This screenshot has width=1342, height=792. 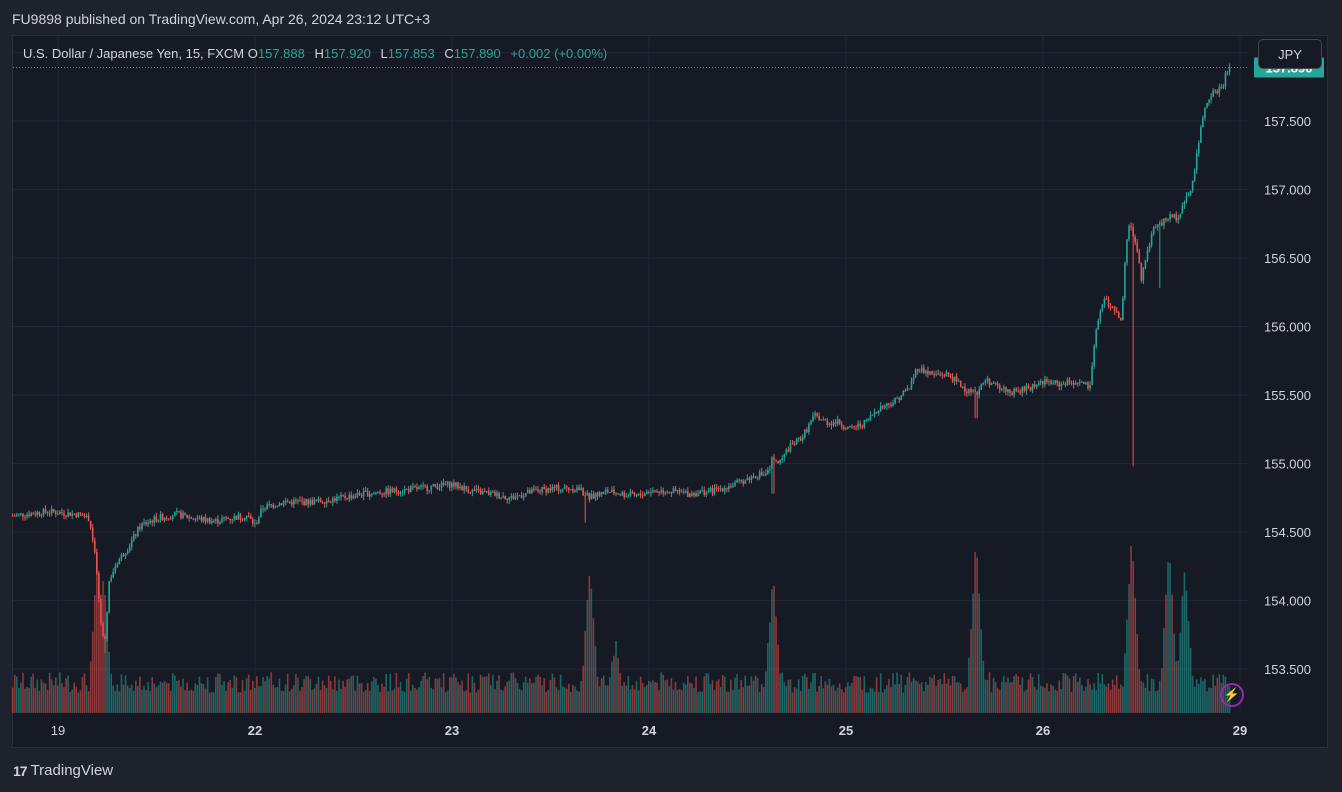 I want to click on currency-button: JPY, so click(x=1290, y=54).